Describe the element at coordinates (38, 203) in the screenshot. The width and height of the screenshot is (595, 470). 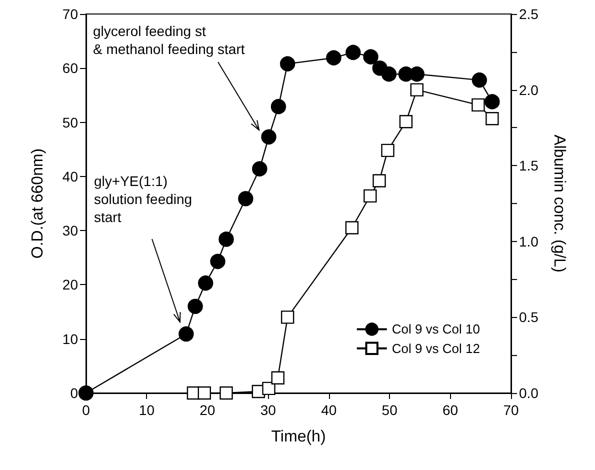
I see `y-axis-title: O.D.(at 660nm)` at that location.